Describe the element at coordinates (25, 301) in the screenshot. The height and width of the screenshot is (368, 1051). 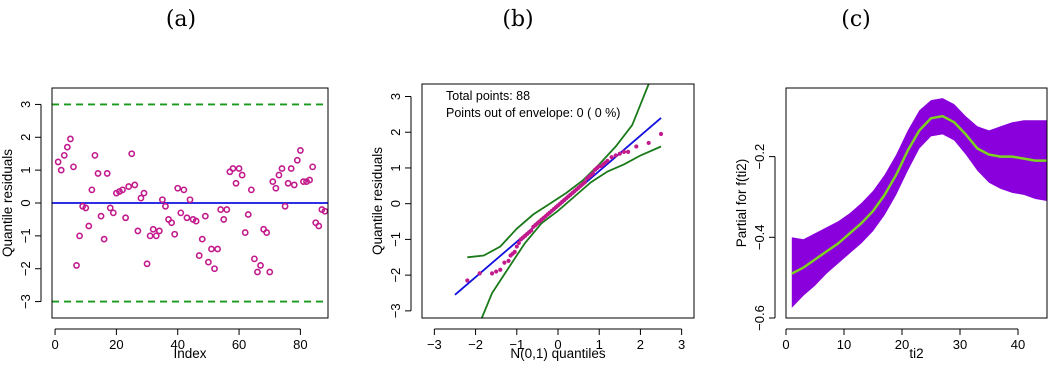
I see `y-tick-label: −3` at that location.